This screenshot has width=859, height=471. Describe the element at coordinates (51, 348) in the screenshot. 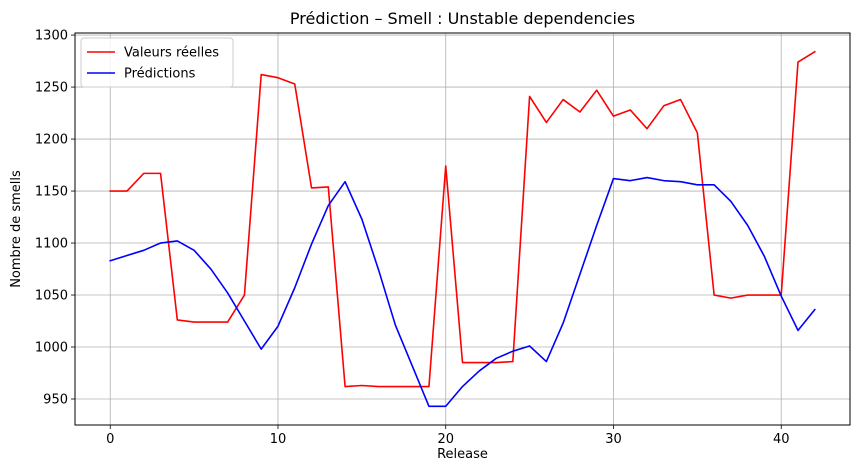

I see `y-tick-label: 1000` at that location.